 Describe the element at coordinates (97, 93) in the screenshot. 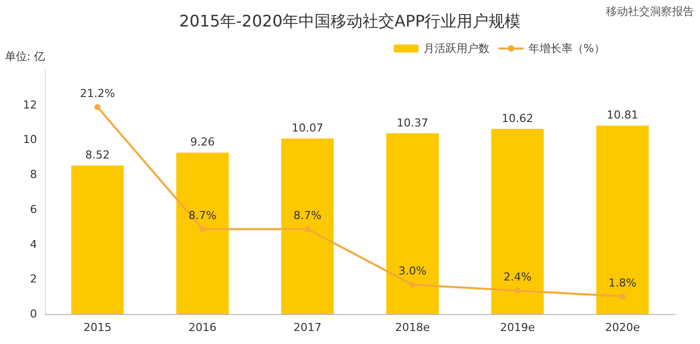

I see `data-label: 21.2%` at that location.